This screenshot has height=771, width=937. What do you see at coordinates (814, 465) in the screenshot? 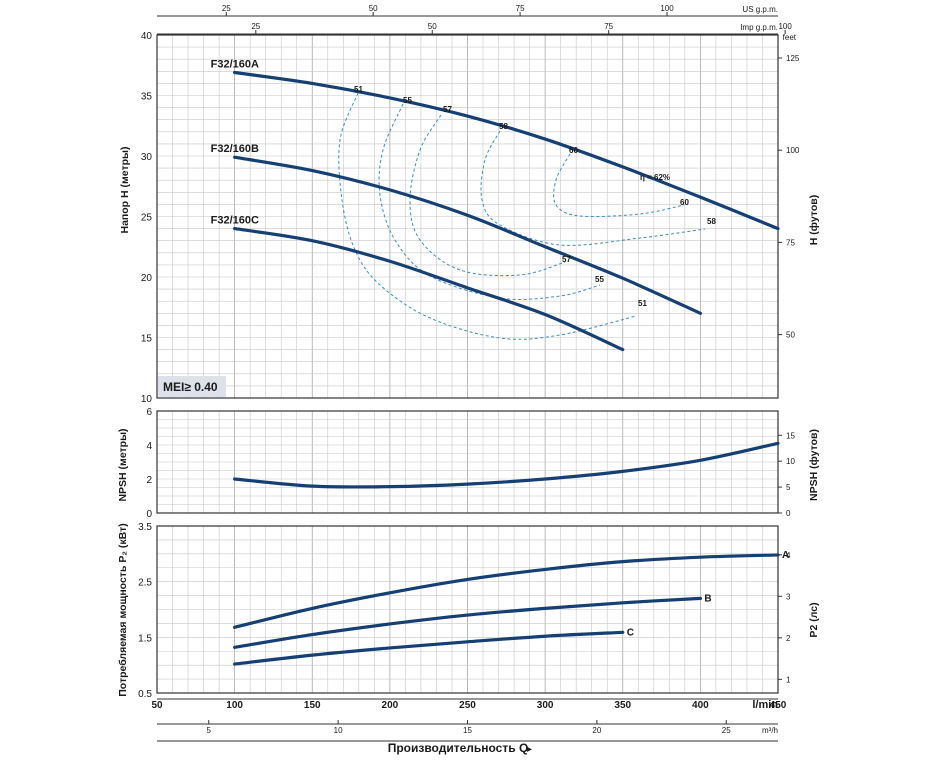
I see `npsh-y-right-title: NPSH (футов)` at bounding box center [814, 465].